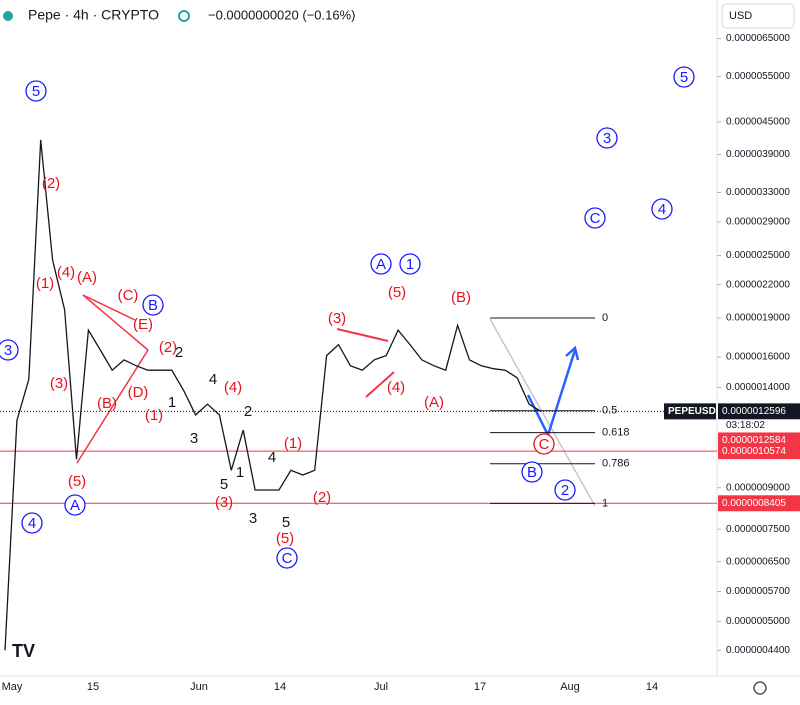 The image size is (800, 705). Describe the element at coordinates (93, 687) in the screenshot. I see `x-tick-label: 15` at that location.